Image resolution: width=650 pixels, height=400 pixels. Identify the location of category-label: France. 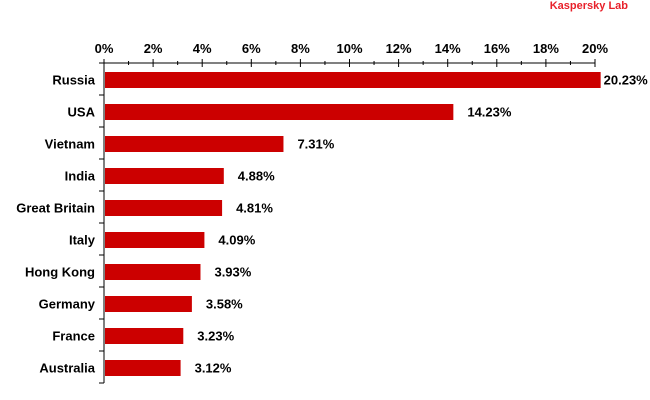
(73, 336).